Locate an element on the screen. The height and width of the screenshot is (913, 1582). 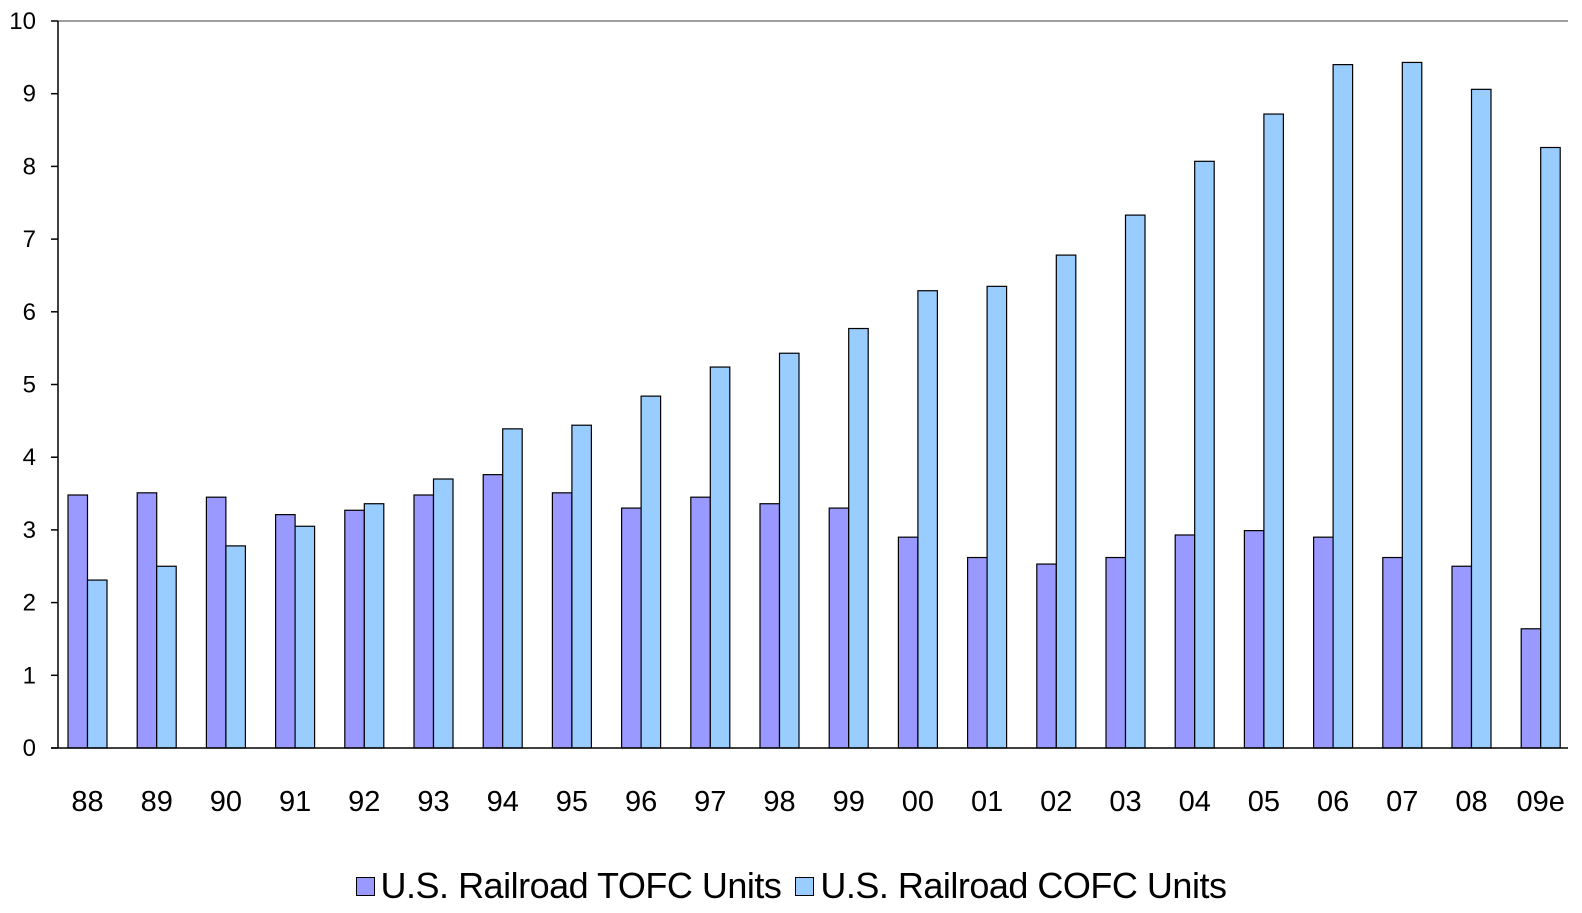
y-tick-label: 1 is located at coordinates (29, 675).